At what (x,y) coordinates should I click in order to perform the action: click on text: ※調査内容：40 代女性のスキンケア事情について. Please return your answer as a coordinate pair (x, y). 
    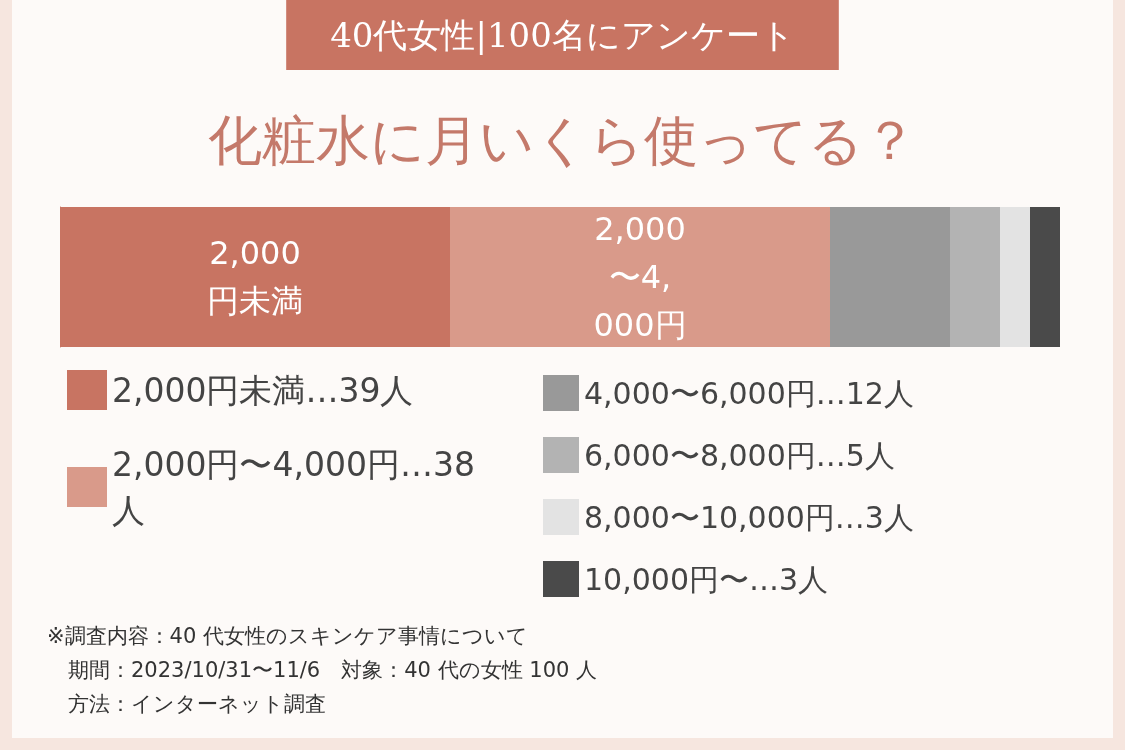
    Looking at the image, I should click on (287, 635).